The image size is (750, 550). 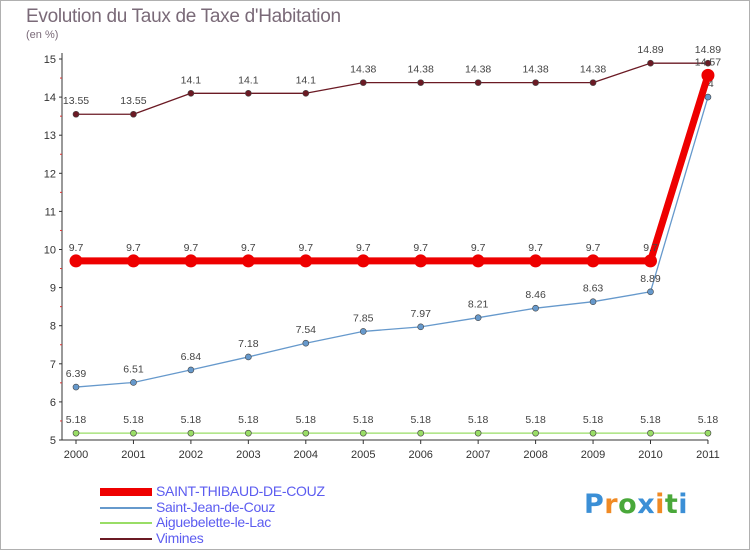 What do you see at coordinates (593, 455) in the screenshot?
I see `x-tick-label: 2009` at bounding box center [593, 455].